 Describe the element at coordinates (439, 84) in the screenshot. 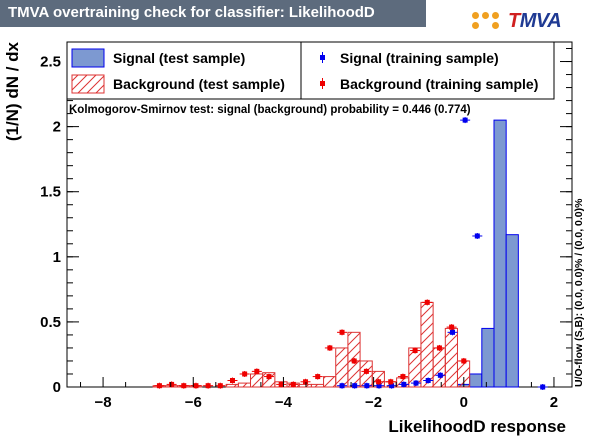

I see `legend-label: Background (training sample)` at that location.